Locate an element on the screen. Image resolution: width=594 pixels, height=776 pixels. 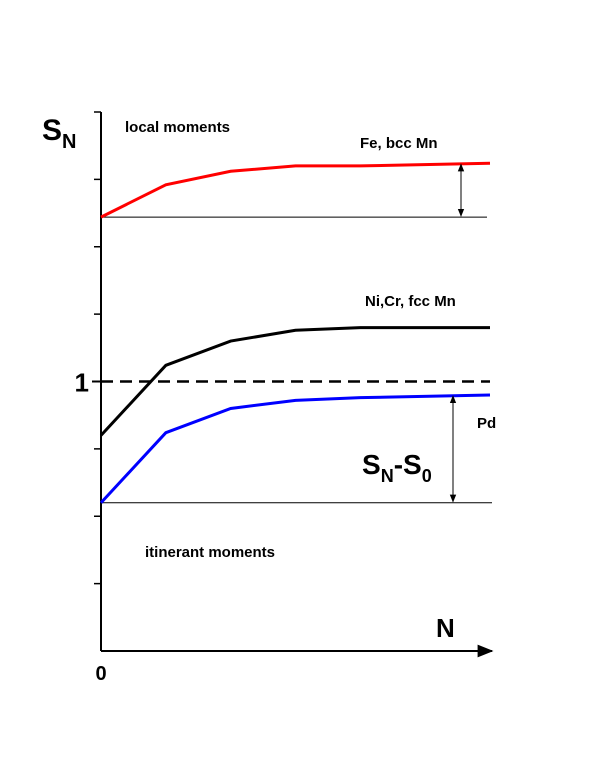
series-label: Fe, bcc Mn is located at coordinates (399, 143).